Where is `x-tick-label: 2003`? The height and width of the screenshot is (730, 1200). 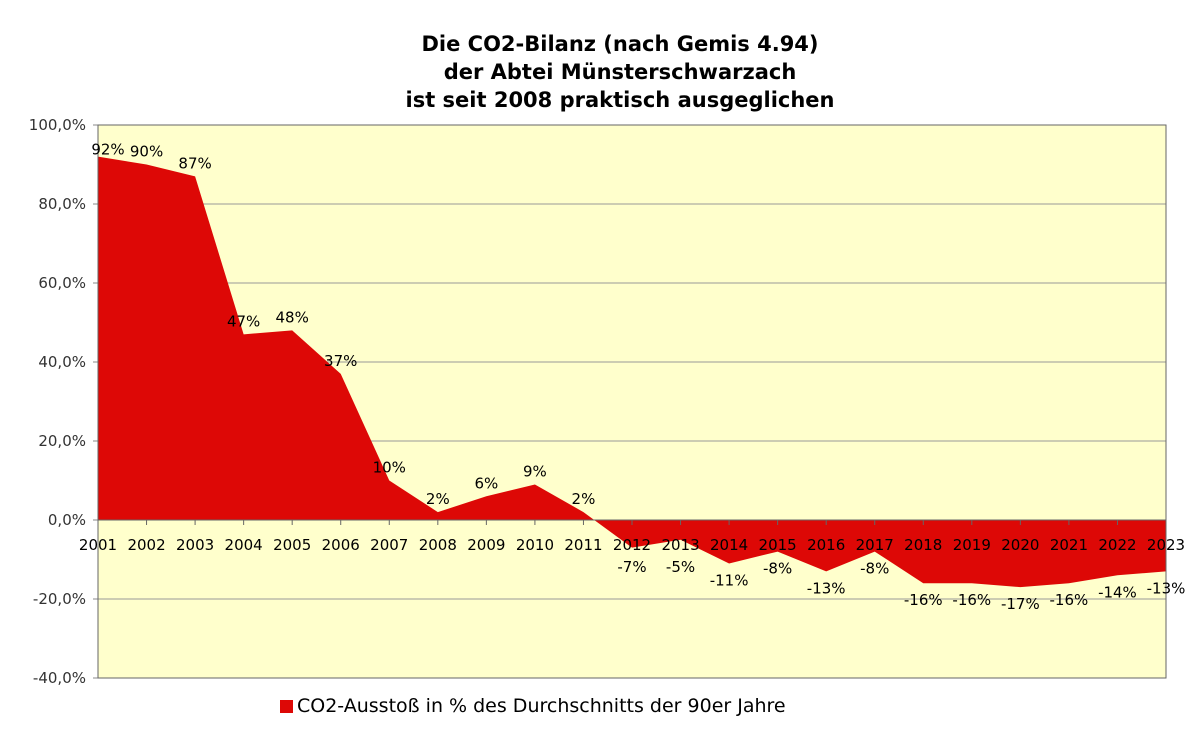
x-tick-label: 2003 is located at coordinates (195, 545).